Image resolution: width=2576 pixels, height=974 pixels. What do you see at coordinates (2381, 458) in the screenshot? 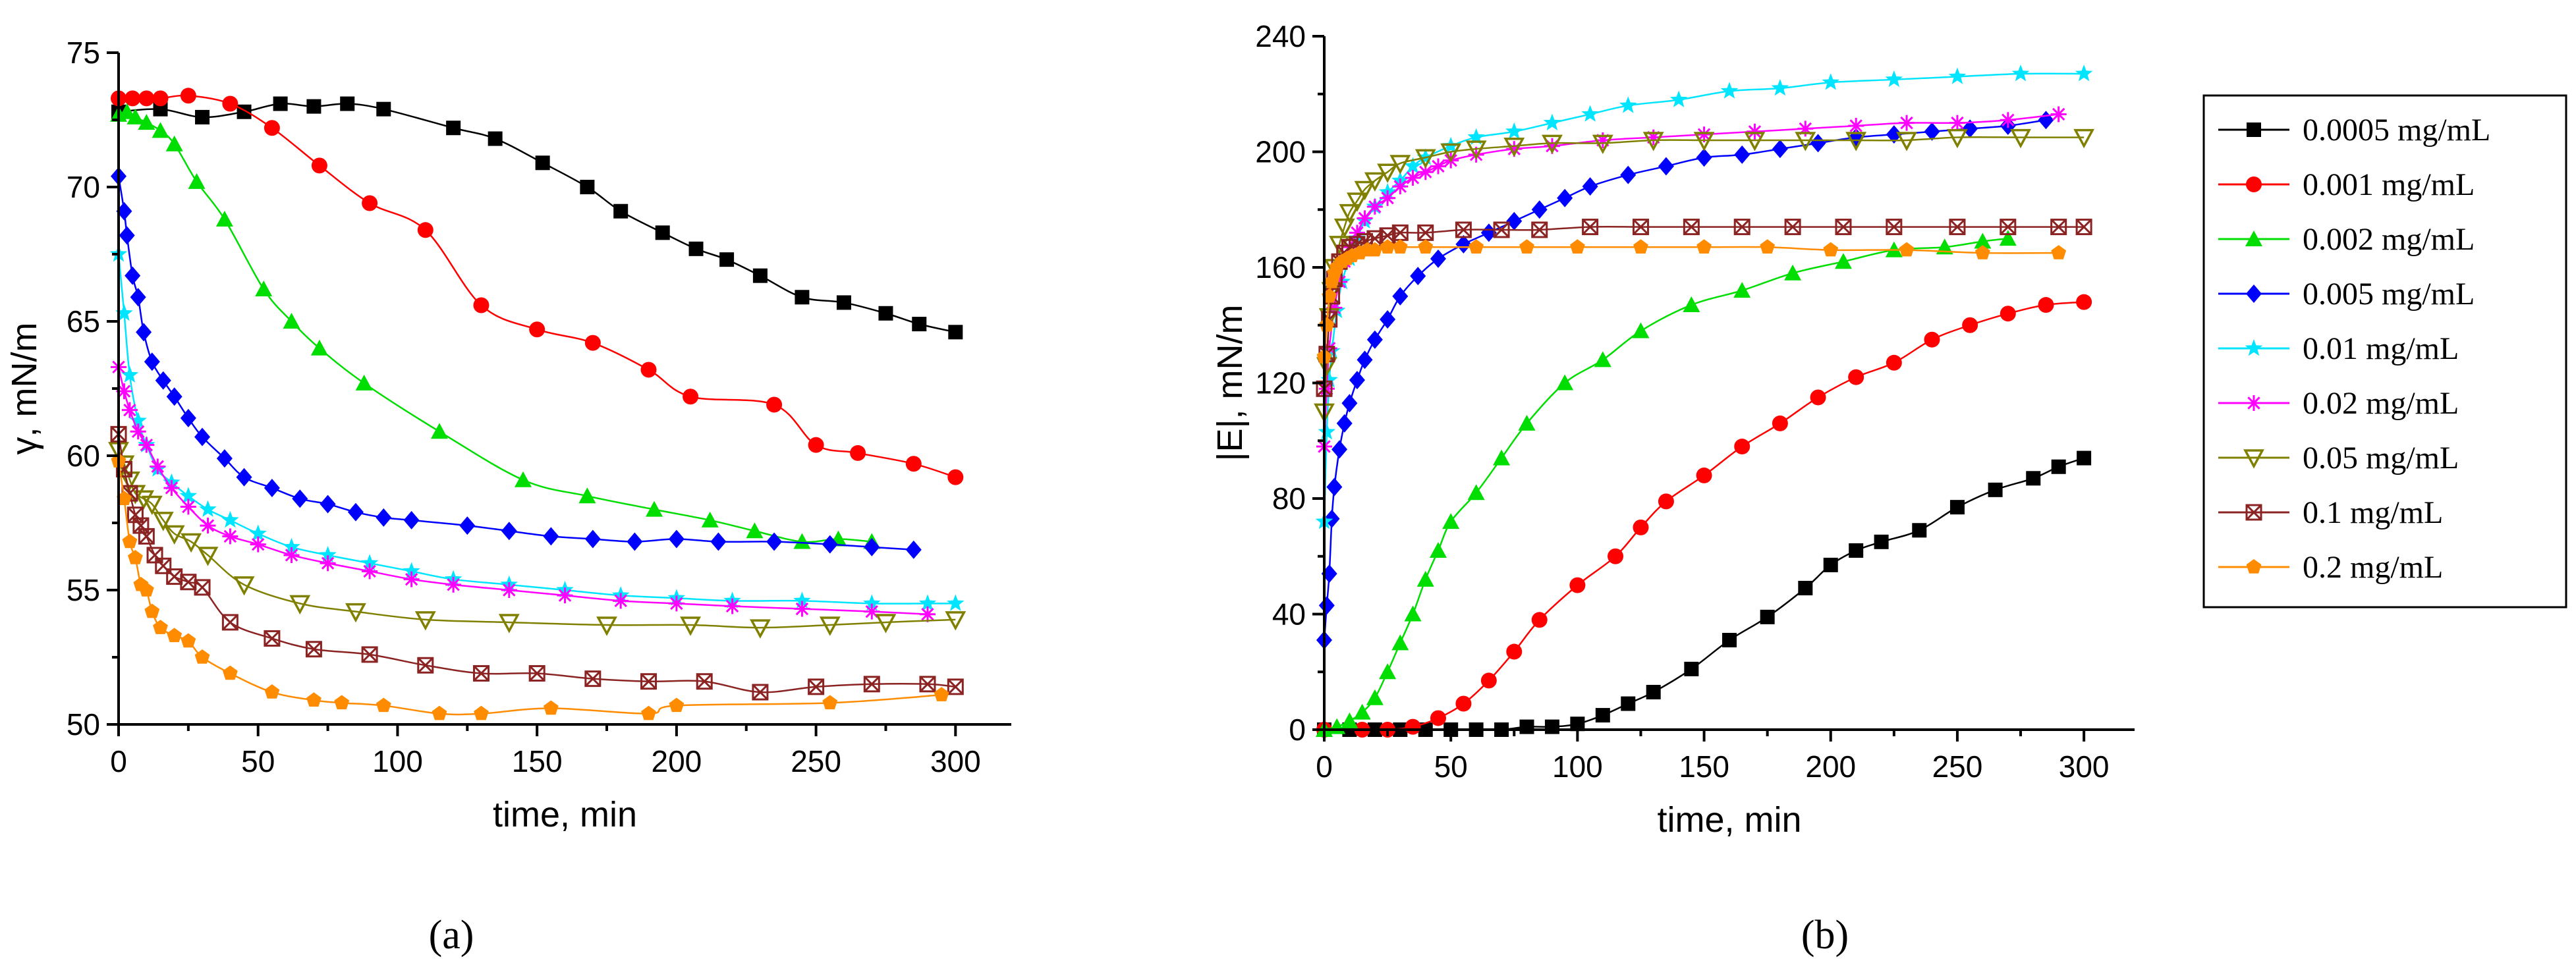
I see `legend-label: 0.05 mg/mL` at bounding box center [2381, 458].